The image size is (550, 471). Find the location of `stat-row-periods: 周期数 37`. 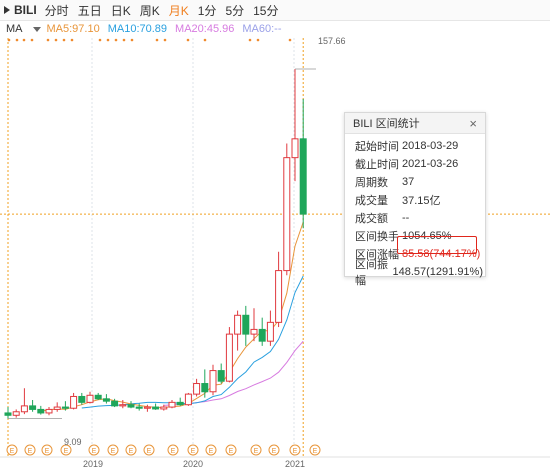

stat-row-periods: 周期数 37 is located at coordinates (419, 182).